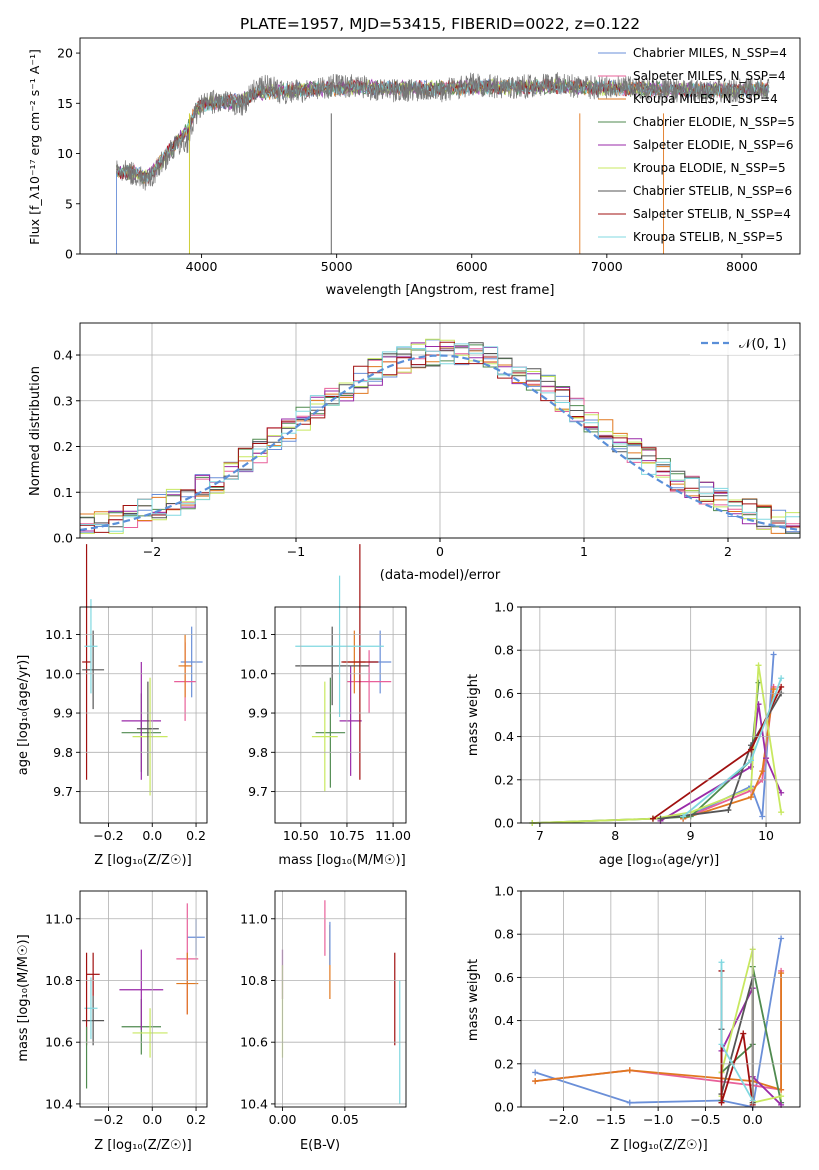 This screenshot has width=819, height=1170. I want to click on x-tick-label-4: 0.0, so click(753, 1119).